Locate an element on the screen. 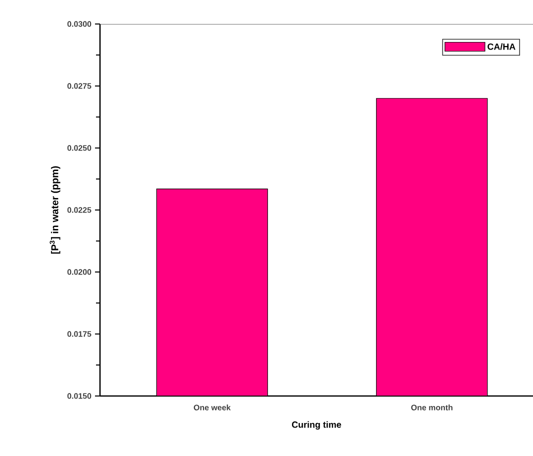  x-axis-title: Curing time is located at coordinates (317, 425).